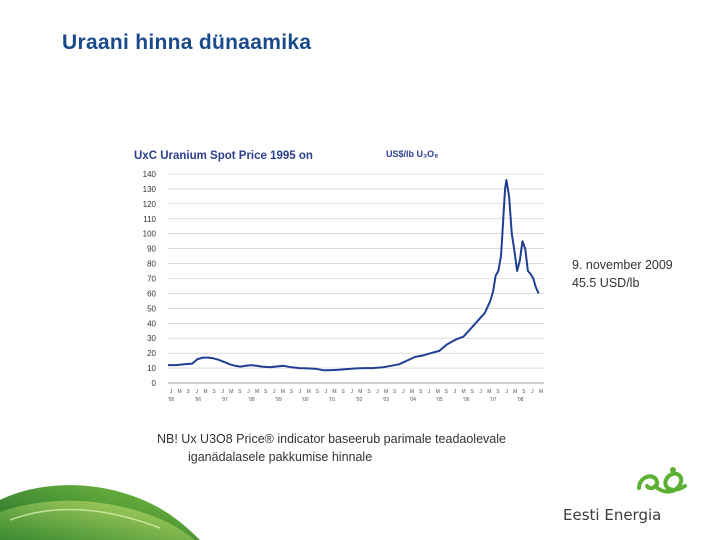 The height and width of the screenshot is (540, 720). Describe the element at coordinates (305, 400) in the screenshot. I see `x-year-label: '00` at that location.